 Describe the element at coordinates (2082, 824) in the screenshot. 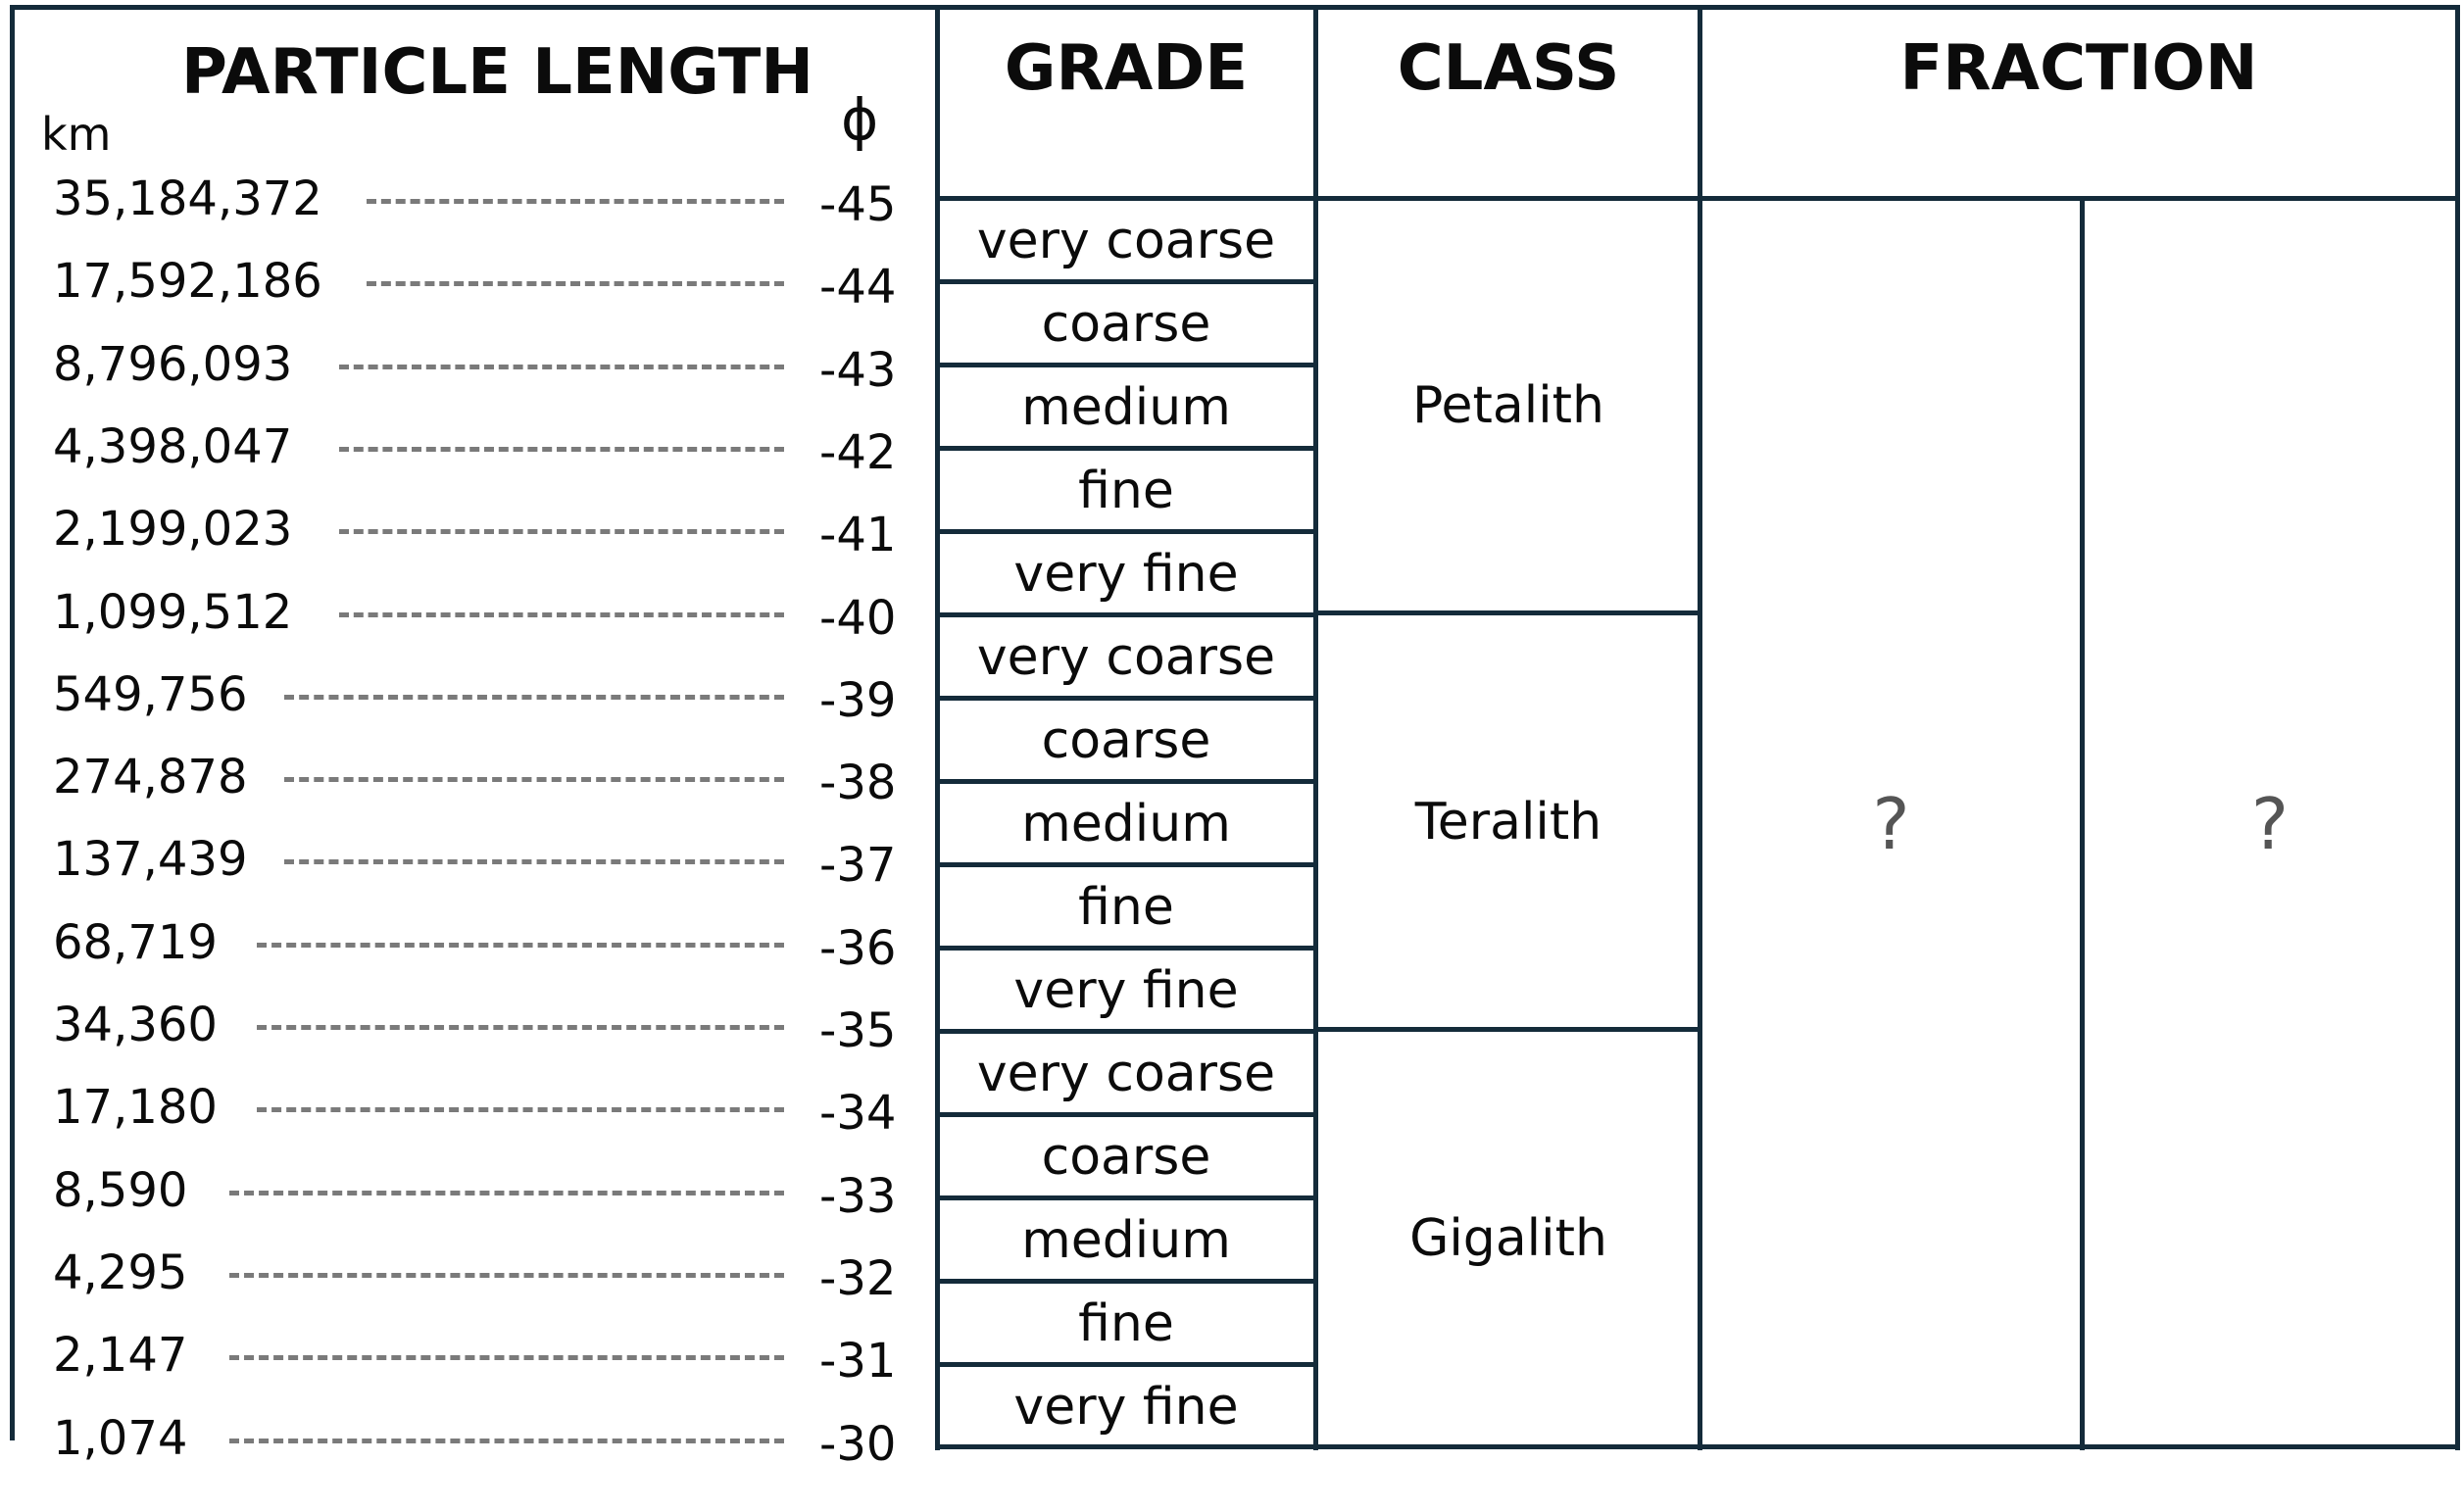

I see `fraction-split-divider` at that location.